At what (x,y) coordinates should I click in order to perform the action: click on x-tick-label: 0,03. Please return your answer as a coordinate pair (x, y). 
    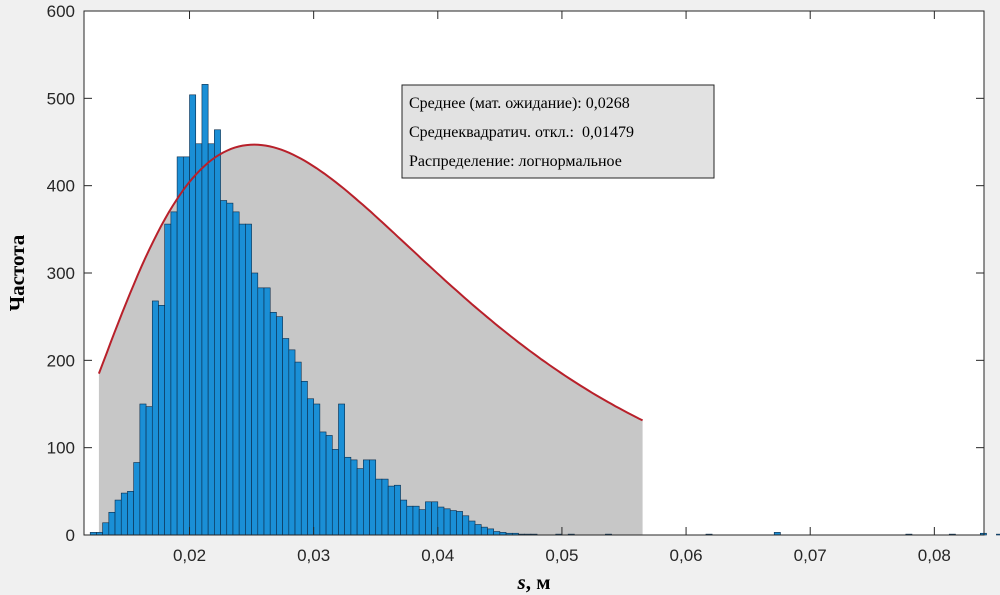
    Looking at the image, I should click on (313, 555).